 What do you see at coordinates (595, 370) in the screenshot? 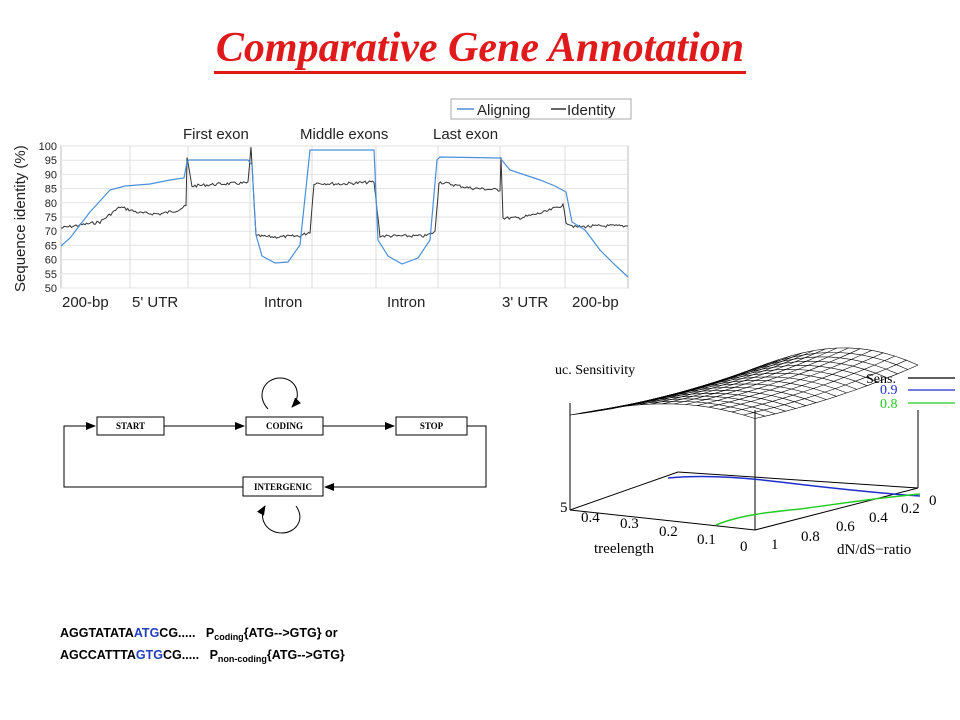
I see `surface-title: uc. Sensitivity` at bounding box center [595, 370].